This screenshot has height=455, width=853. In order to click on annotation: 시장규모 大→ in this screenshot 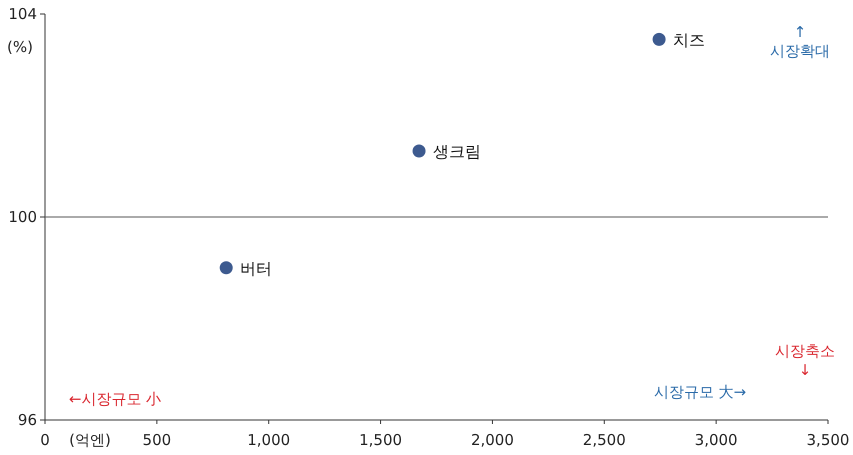, I will do `click(700, 392)`.